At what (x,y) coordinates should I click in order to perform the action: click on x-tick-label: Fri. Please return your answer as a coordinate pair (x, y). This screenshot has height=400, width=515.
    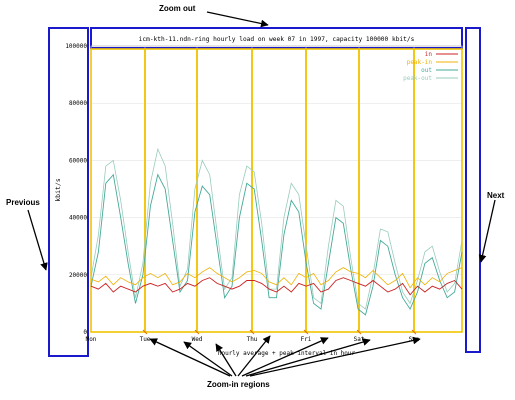
    Looking at the image, I should click on (306, 339).